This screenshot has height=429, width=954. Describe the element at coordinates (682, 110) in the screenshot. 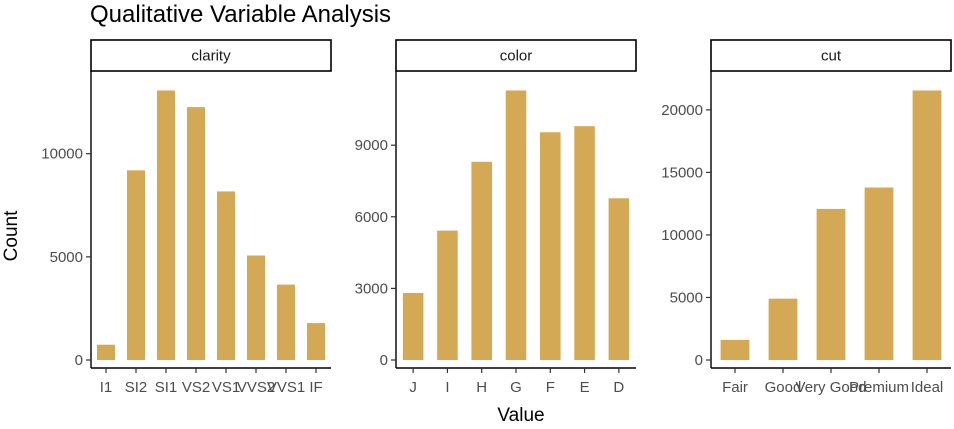

I see `y-tick-label: 20000` at that location.